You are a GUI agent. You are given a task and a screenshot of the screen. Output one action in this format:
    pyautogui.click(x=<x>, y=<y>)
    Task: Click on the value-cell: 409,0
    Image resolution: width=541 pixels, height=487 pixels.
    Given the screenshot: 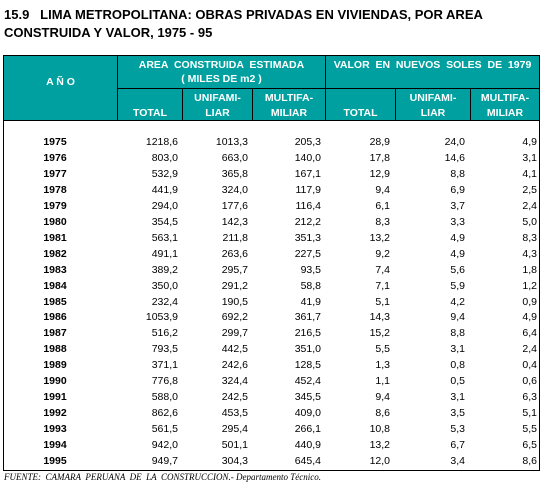 What is the action you would take?
    pyautogui.click(x=307, y=413)
    